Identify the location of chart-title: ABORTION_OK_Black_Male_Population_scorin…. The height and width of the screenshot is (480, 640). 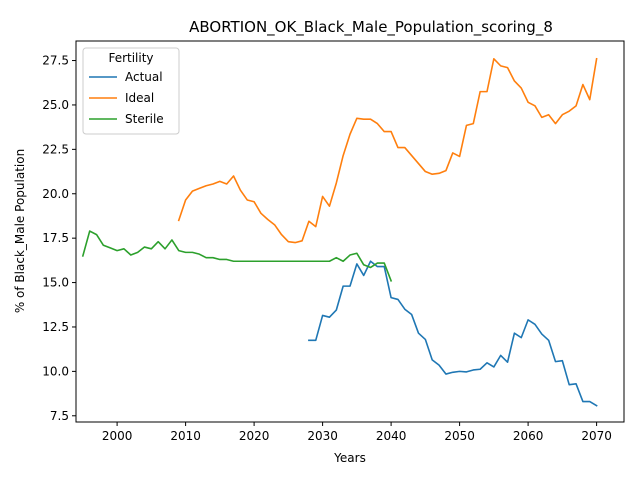
(371, 27).